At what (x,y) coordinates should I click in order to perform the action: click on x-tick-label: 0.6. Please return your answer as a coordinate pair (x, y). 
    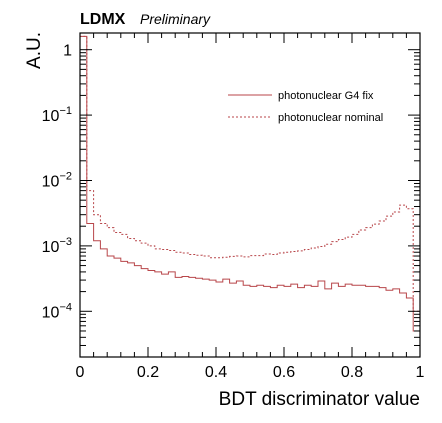
    Looking at the image, I should click on (284, 372).